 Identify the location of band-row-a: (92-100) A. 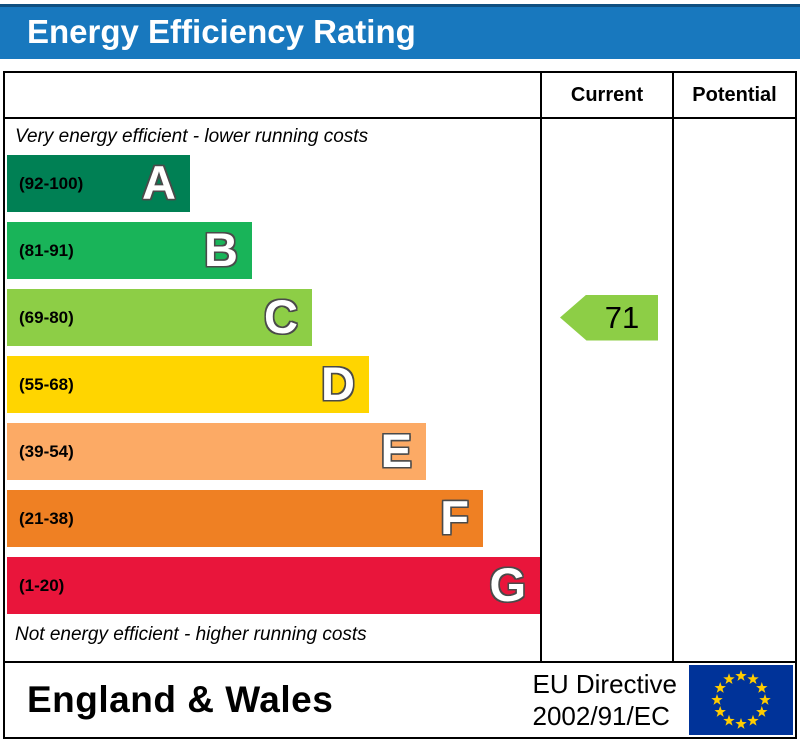
(273, 183).